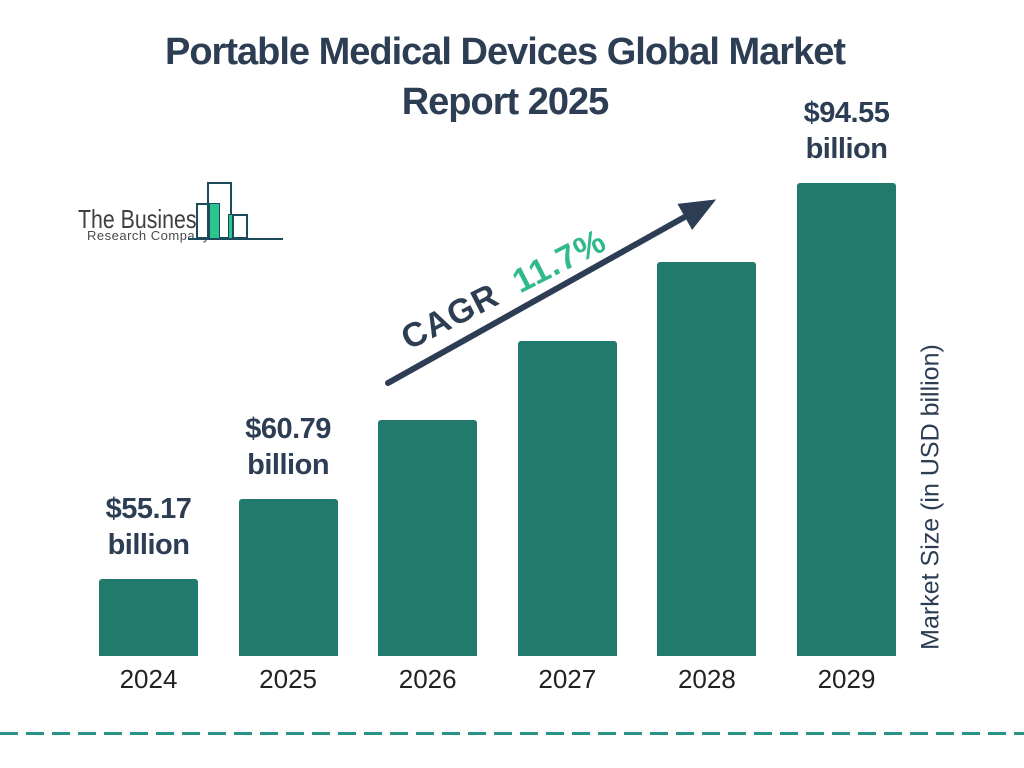 The image size is (1024, 768). I want to click on value-label-2024: $55.17 billion, so click(148, 526).